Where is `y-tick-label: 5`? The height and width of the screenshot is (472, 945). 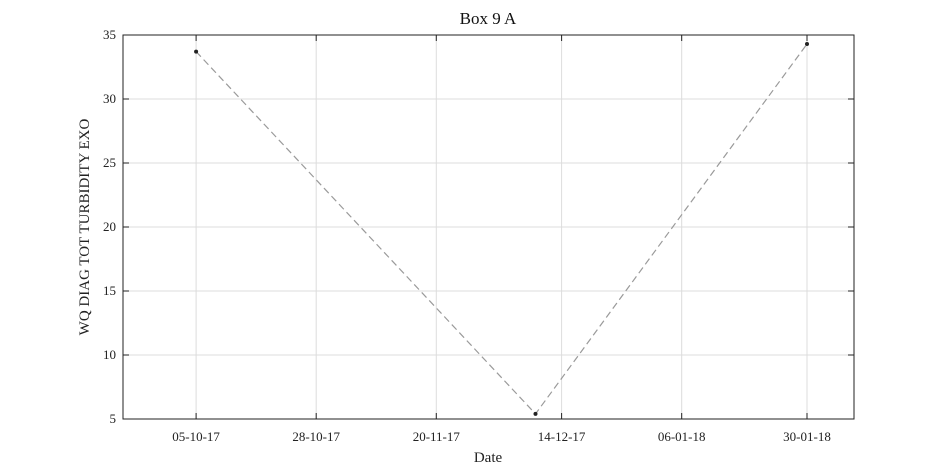
y-tick-label: 5 is located at coordinates (113, 418).